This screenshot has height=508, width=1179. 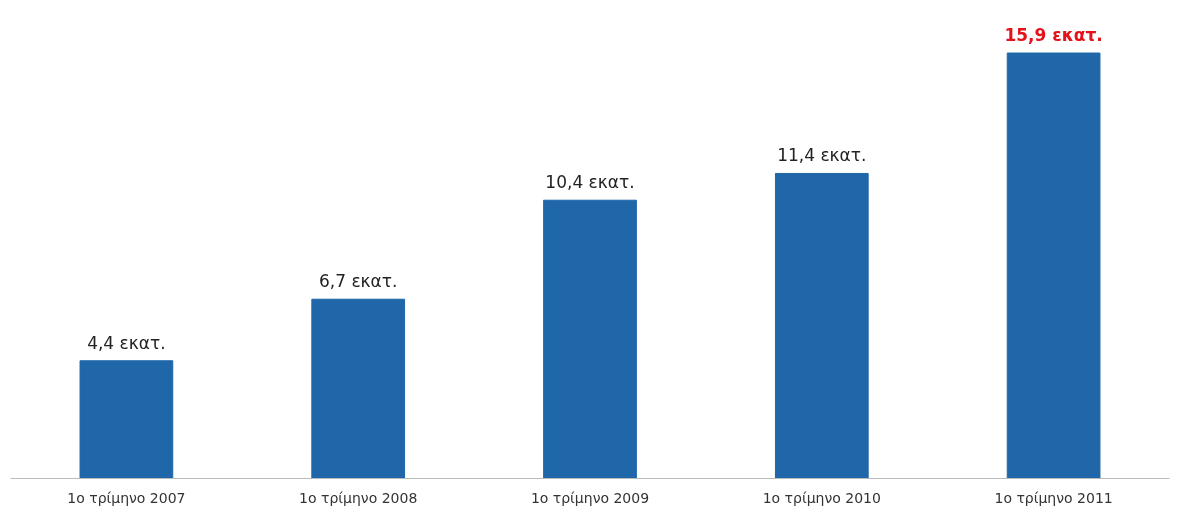 I want to click on data-label: 11,4 εκατ., so click(x=822, y=155).